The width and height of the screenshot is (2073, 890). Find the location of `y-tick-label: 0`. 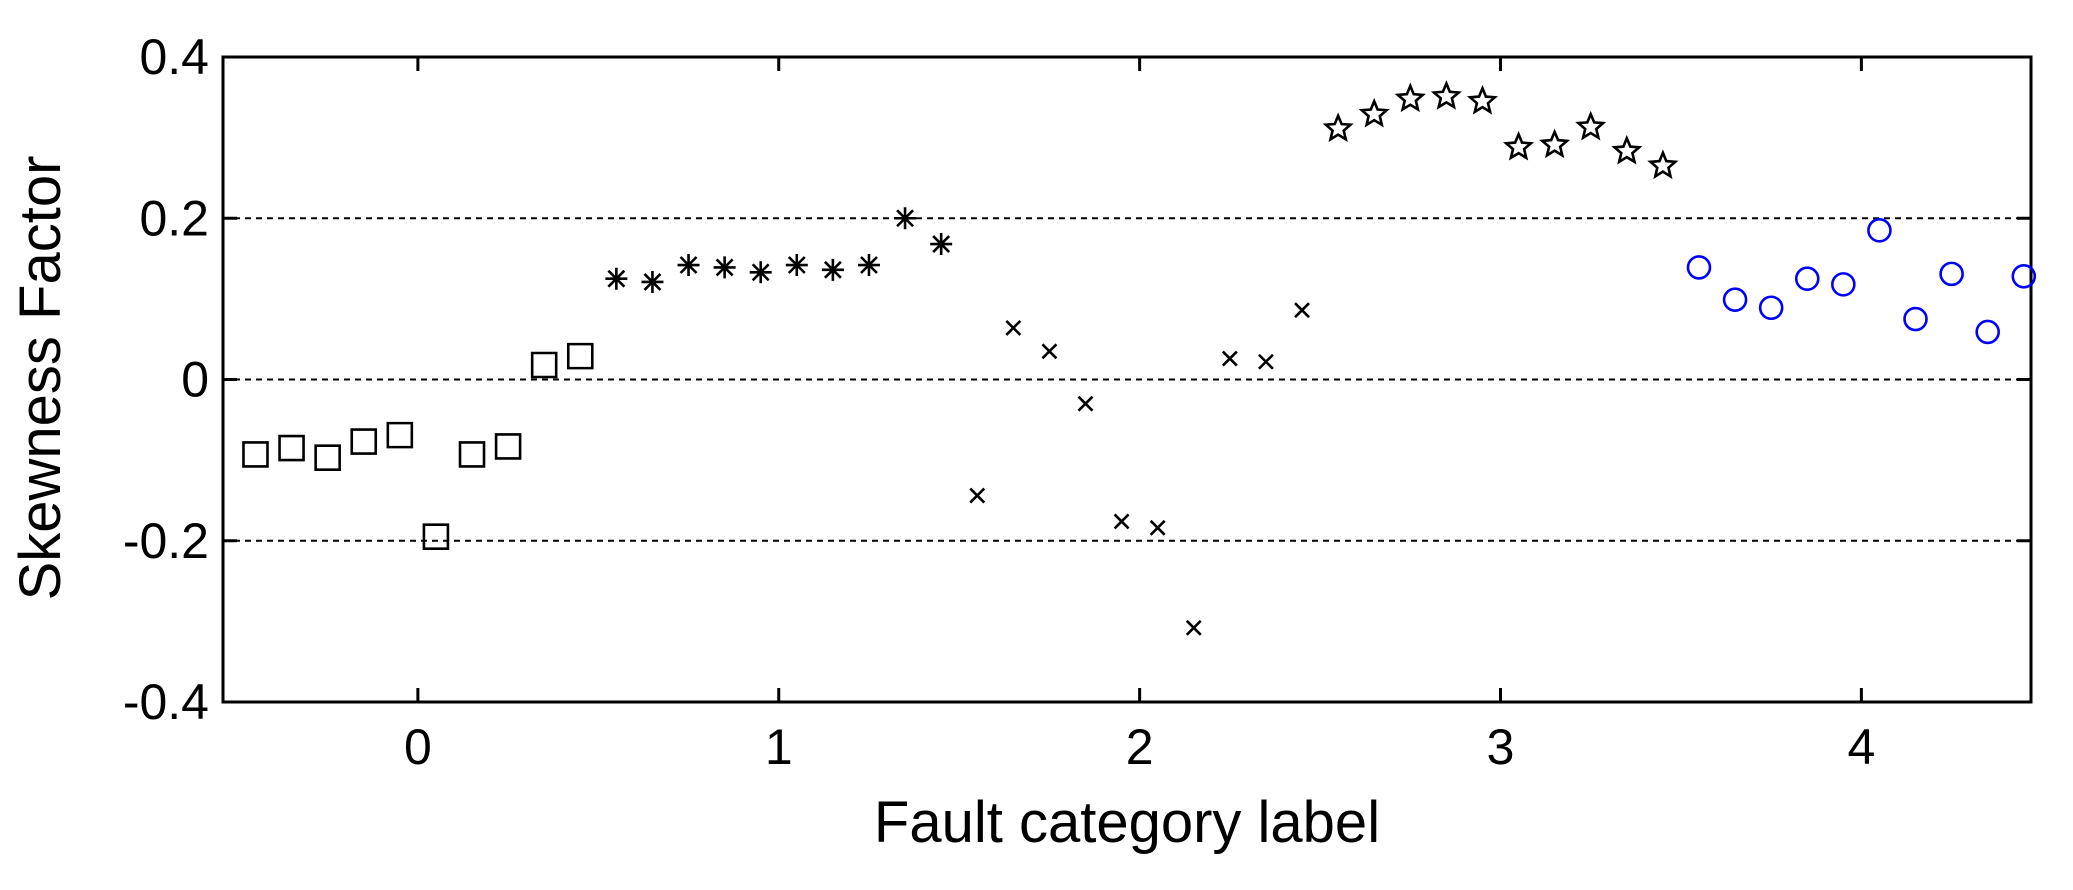

y-tick-label: 0 is located at coordinates (195, 380).